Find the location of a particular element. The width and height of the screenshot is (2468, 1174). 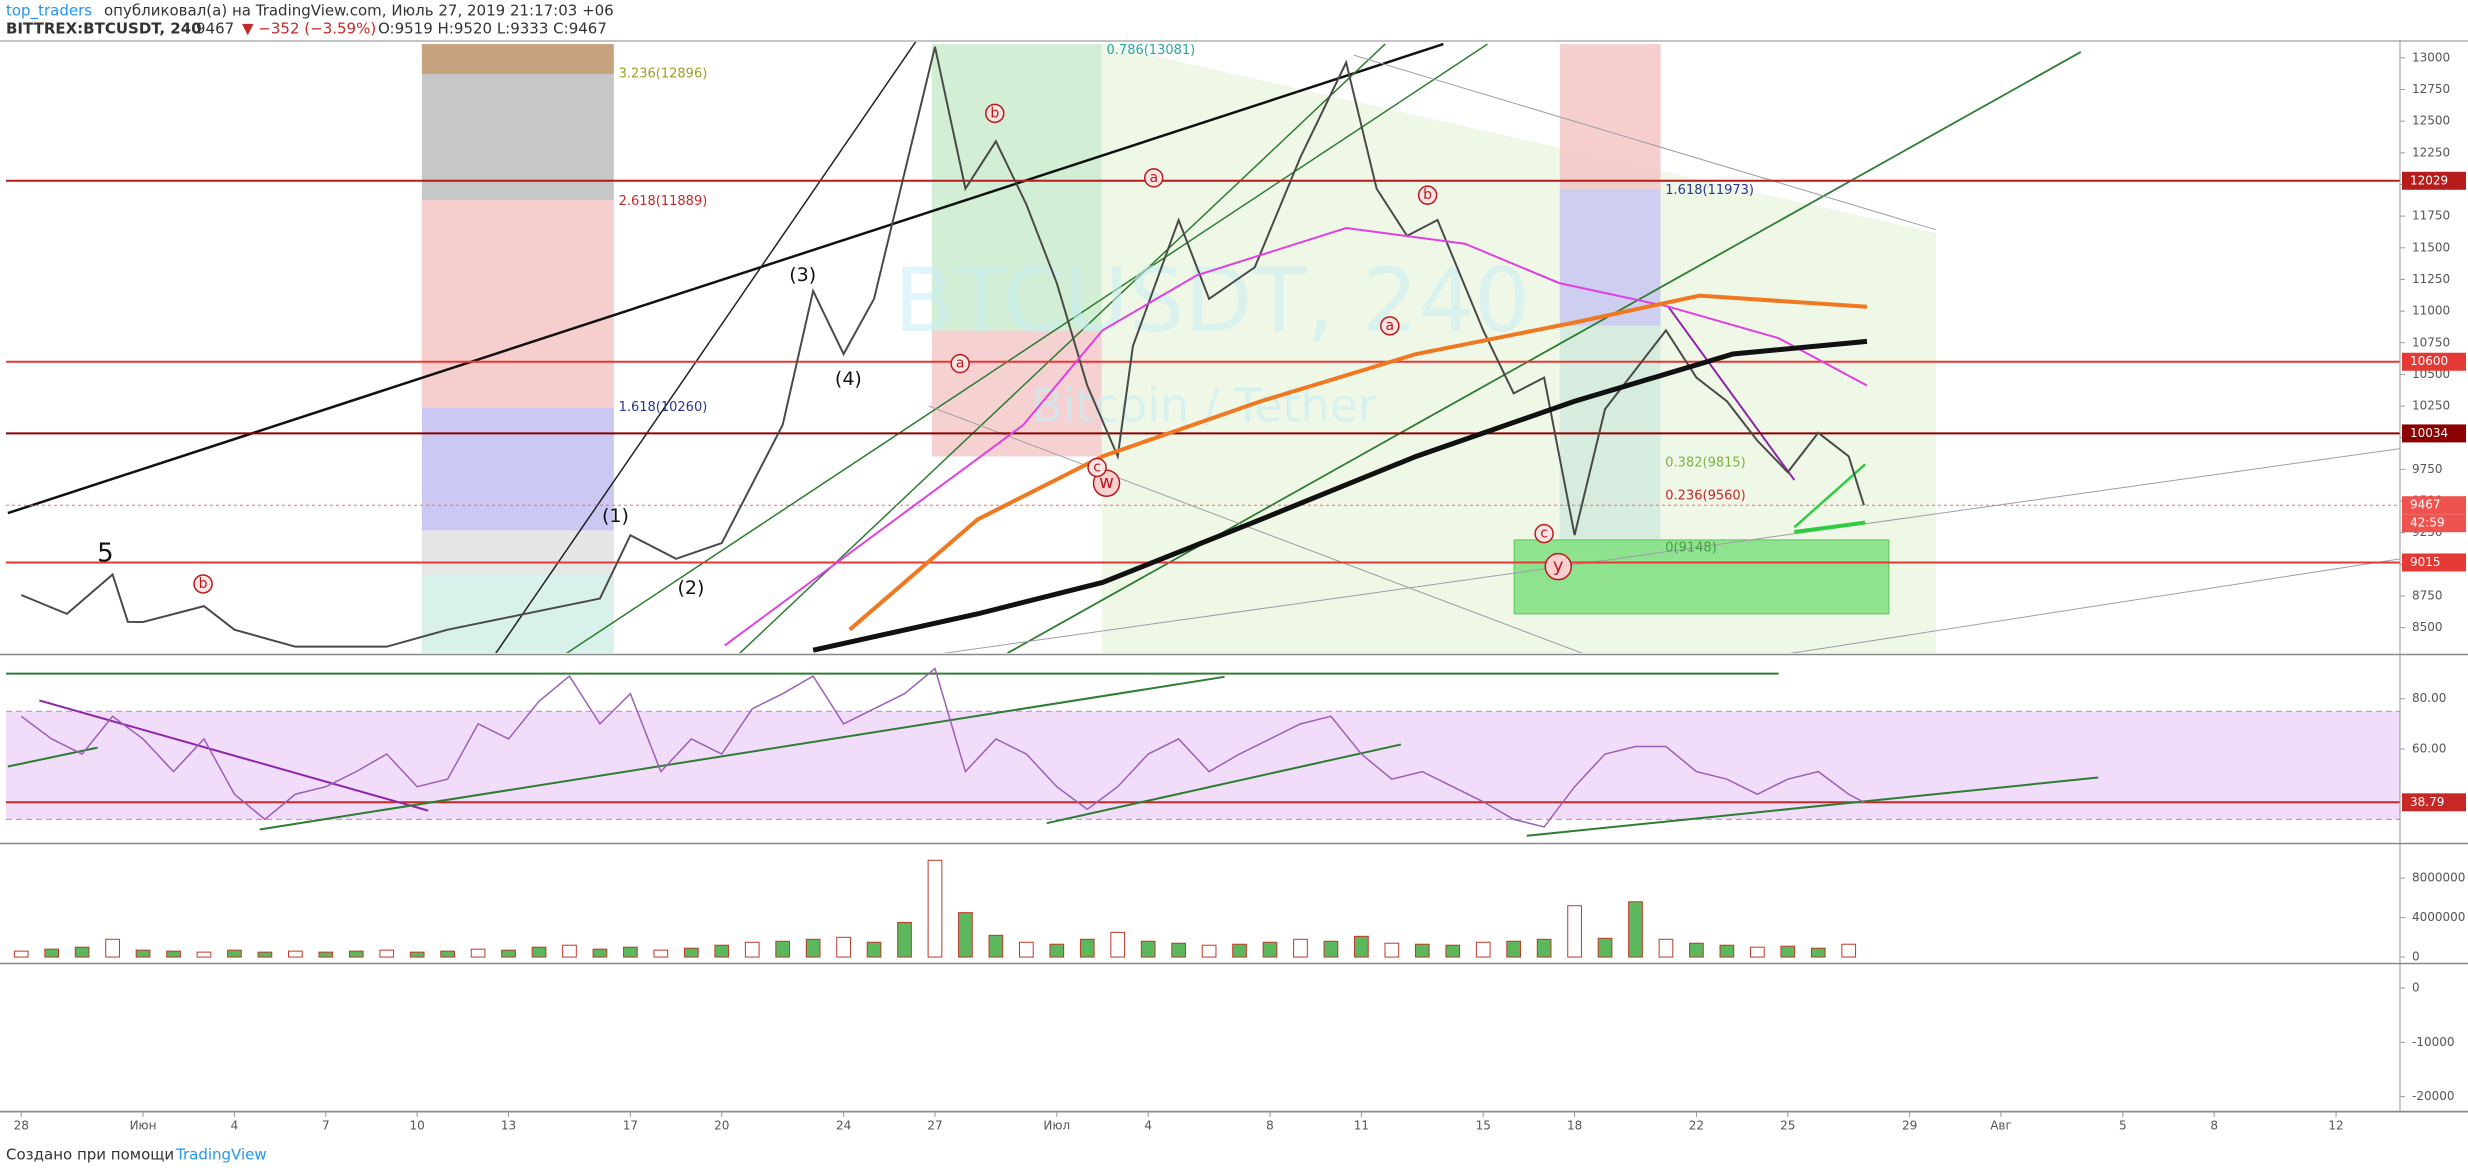

y-tick-label: 12250 is located at coordinates (2431, 152).